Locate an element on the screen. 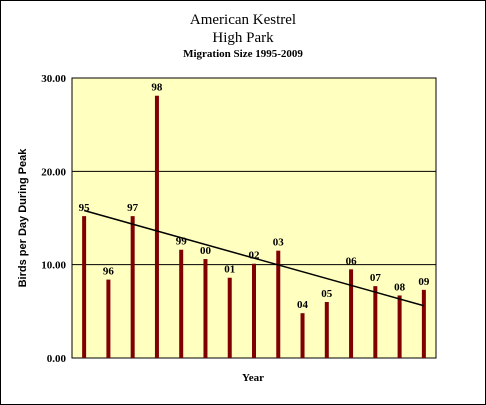  data-label-95: 95 is located at coordinates (85, 208).